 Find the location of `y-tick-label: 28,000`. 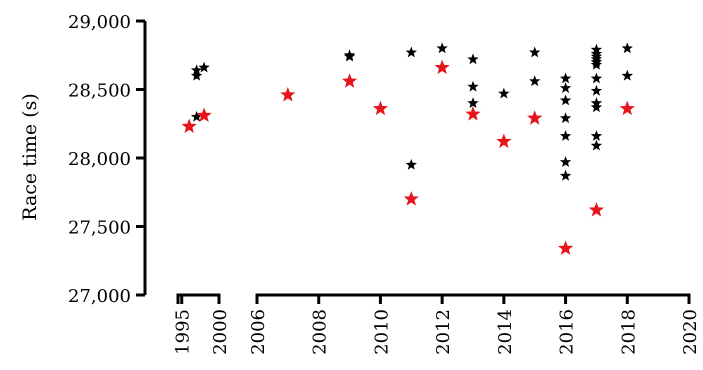

y-tick-label: 28,000 is located at coordinates (99, 159).